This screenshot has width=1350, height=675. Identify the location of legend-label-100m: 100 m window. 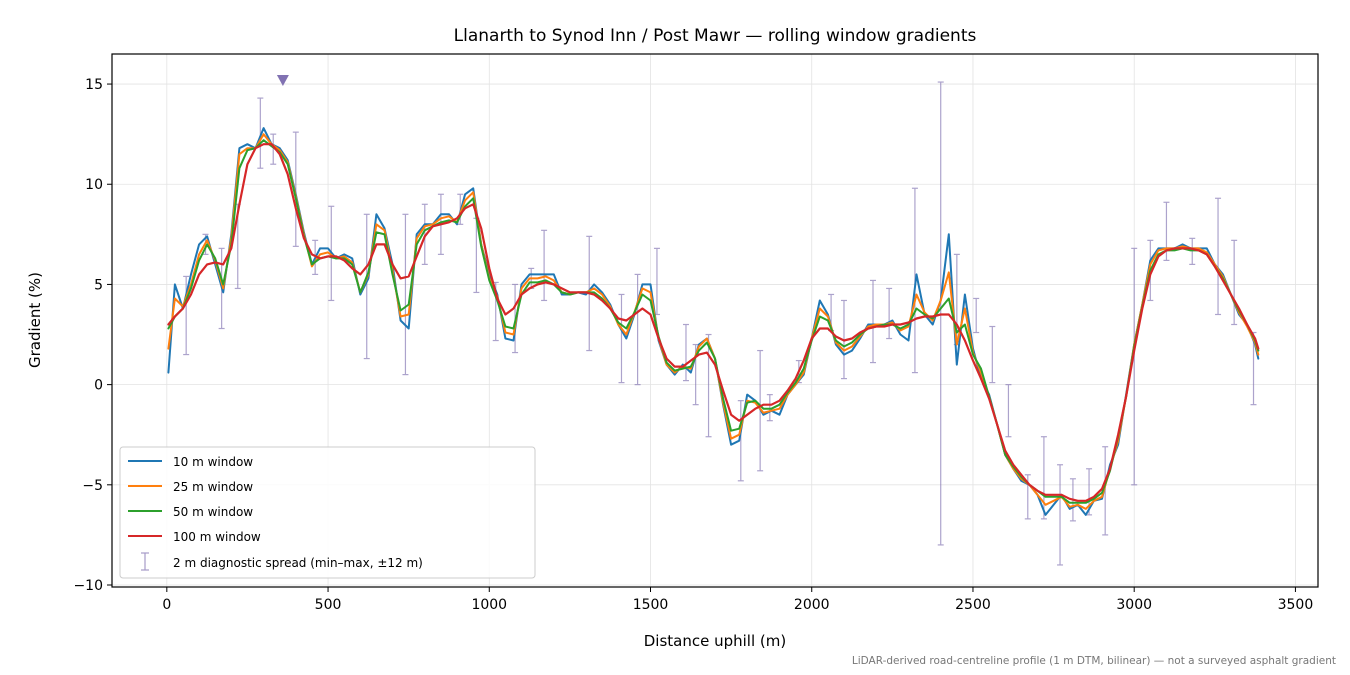
(217, 537).